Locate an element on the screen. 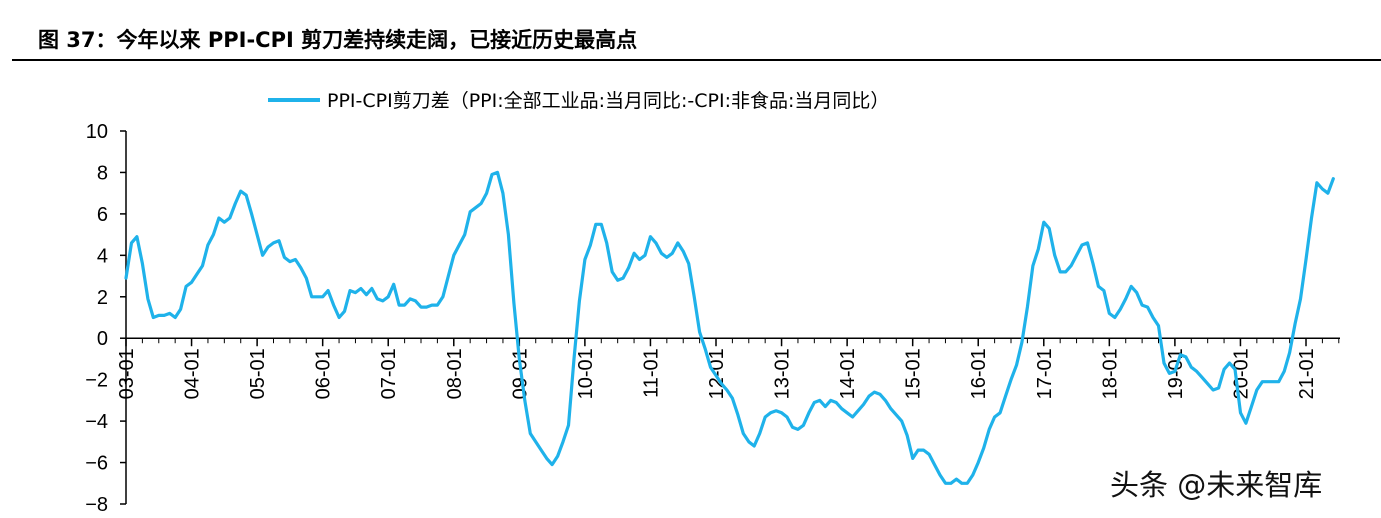  x-tick-label: 15-01 is located at coordinates (914, 373).